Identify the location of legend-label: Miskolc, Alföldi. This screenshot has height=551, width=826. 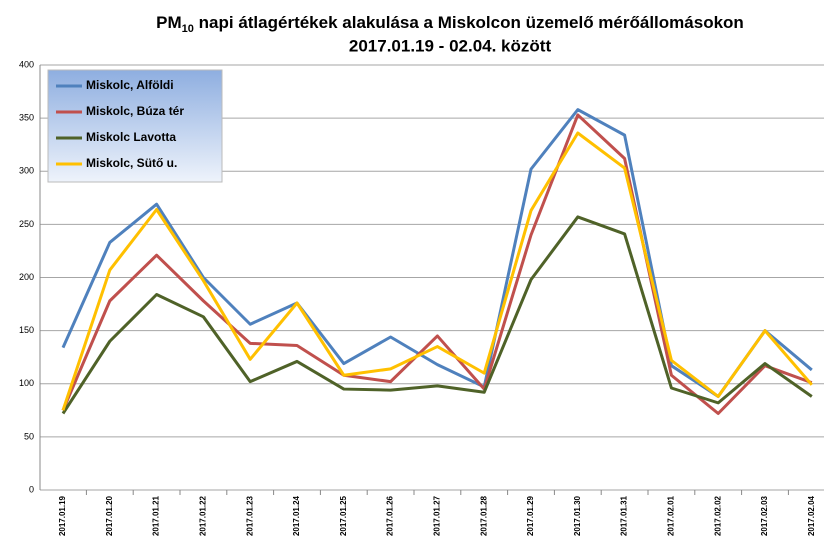
(130, 85).